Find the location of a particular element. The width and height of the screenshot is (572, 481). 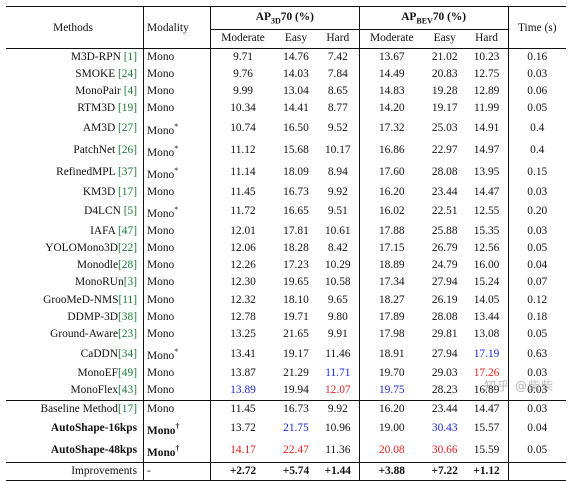

ap3d-easy-cell: 14.03 is located at coordinates (296, 73).